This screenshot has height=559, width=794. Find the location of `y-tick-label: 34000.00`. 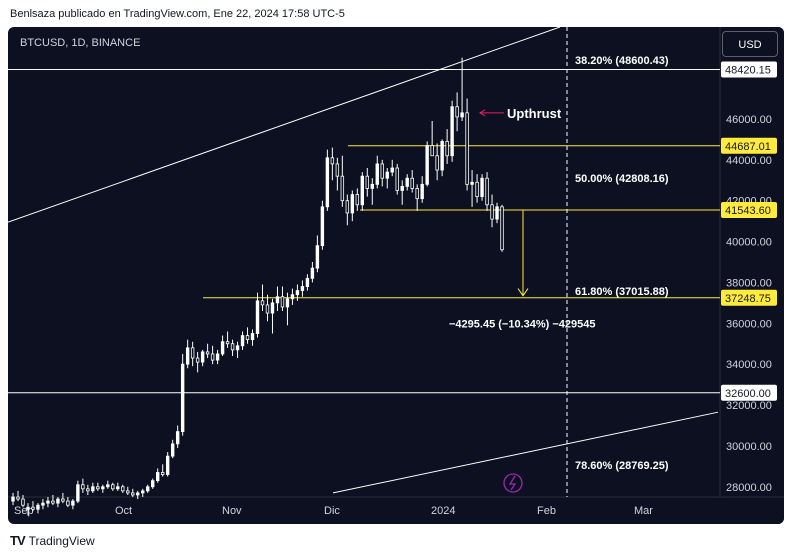

y-tick-label: 34000.00 is located at coordinates (749, 365).